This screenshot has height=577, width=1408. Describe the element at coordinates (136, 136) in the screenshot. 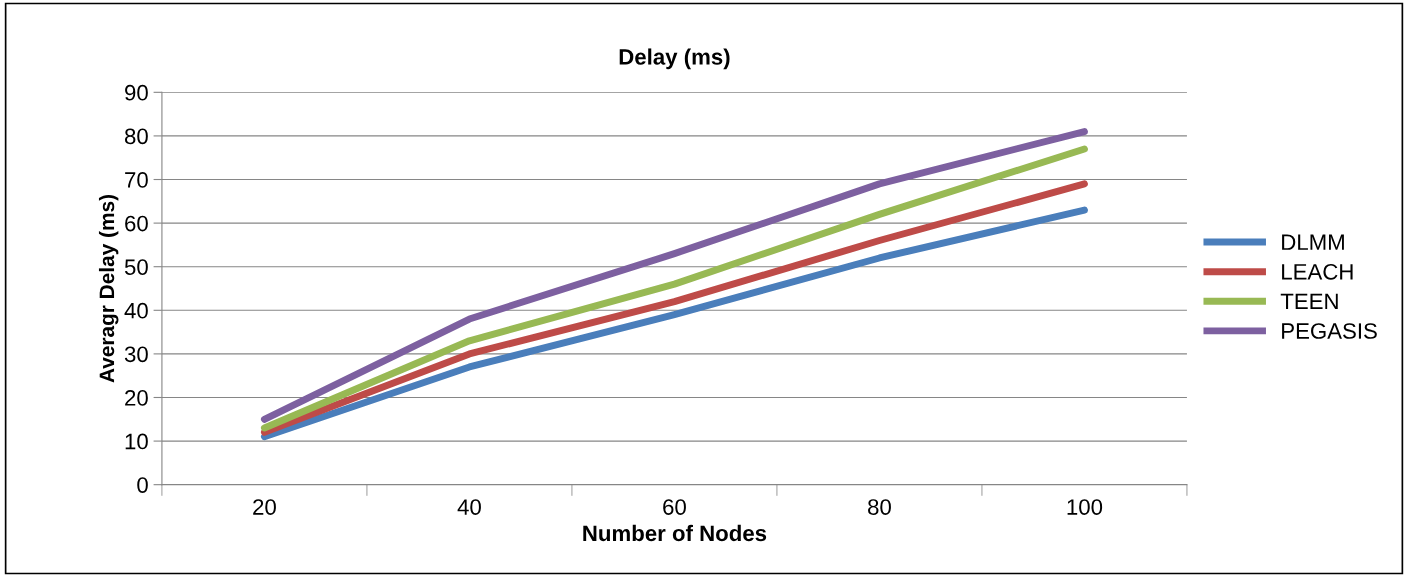

I see `y-tick-label: 80` at that location.